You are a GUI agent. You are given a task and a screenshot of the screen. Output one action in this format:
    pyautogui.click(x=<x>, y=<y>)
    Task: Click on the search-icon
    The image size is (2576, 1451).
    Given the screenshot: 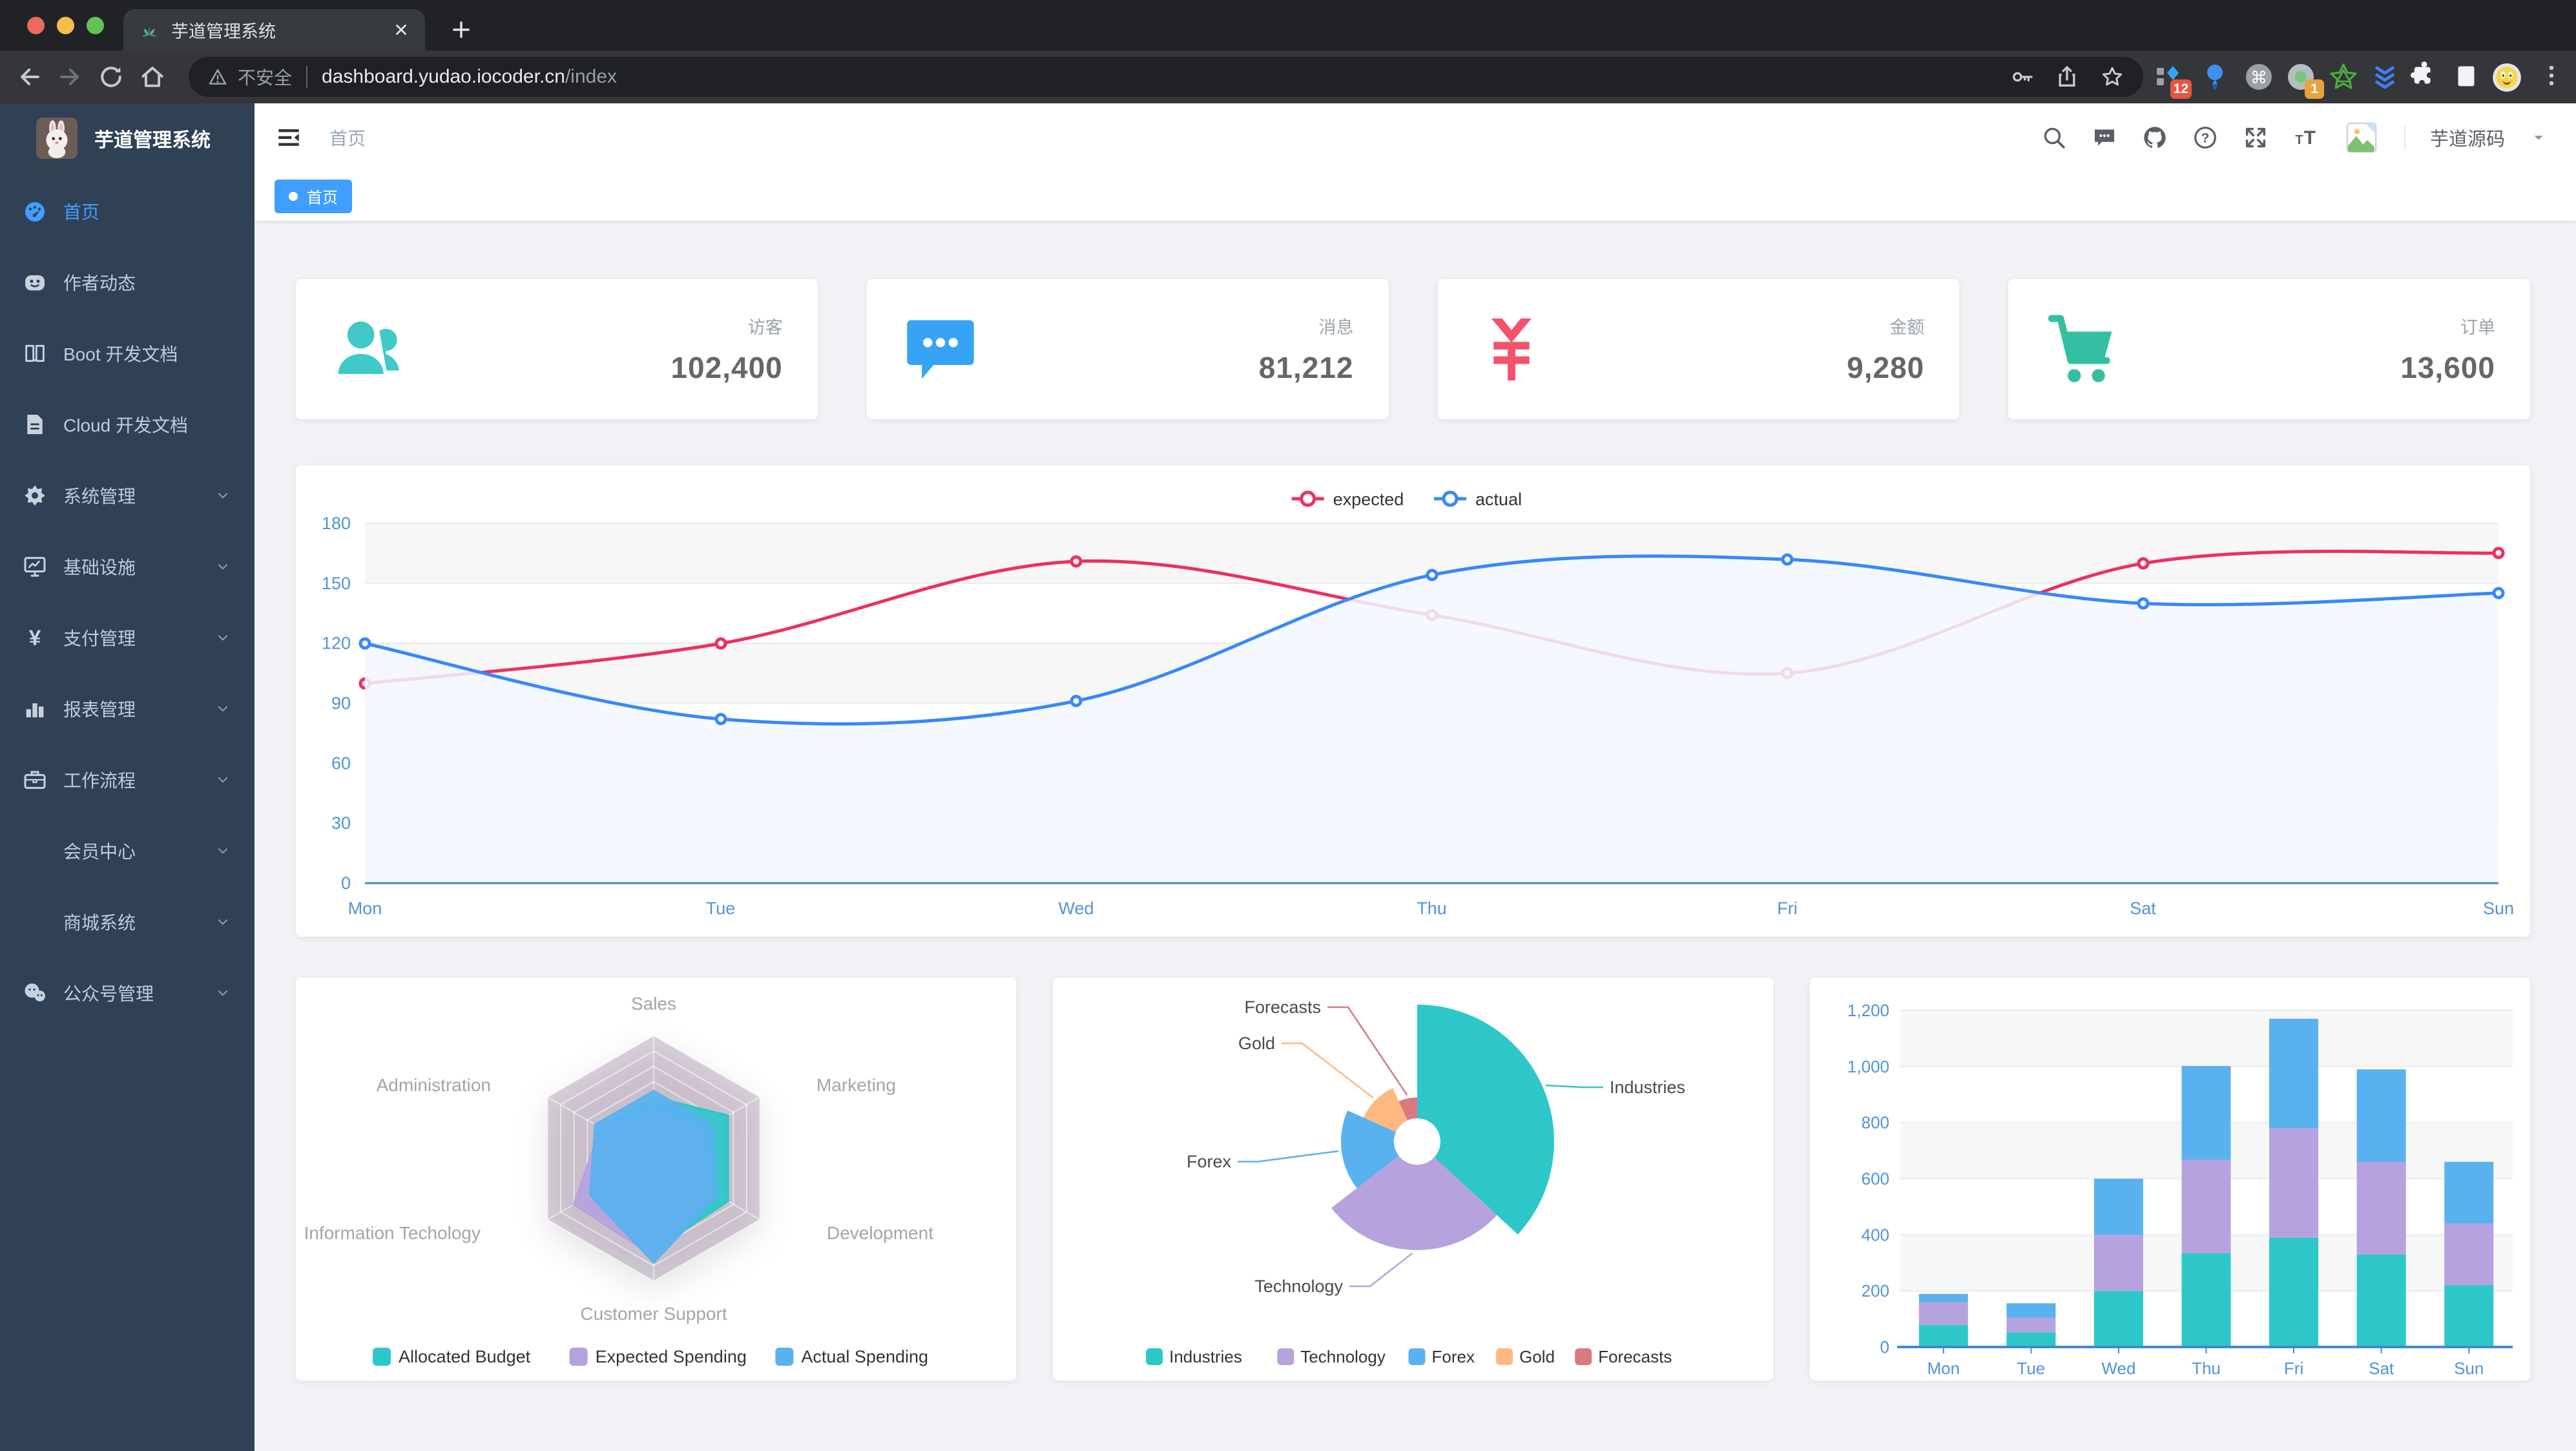 What is the action you would take?
    pyautogui.click(x=2054, y=138)
    